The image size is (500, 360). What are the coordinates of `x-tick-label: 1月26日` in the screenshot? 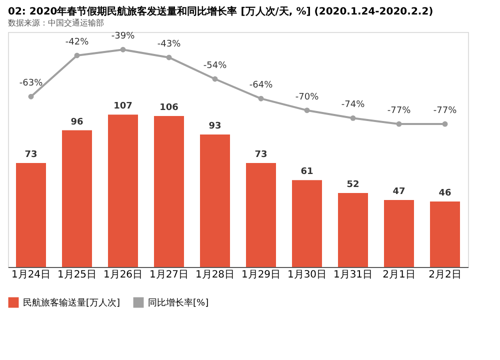 It's located at (123, 275).